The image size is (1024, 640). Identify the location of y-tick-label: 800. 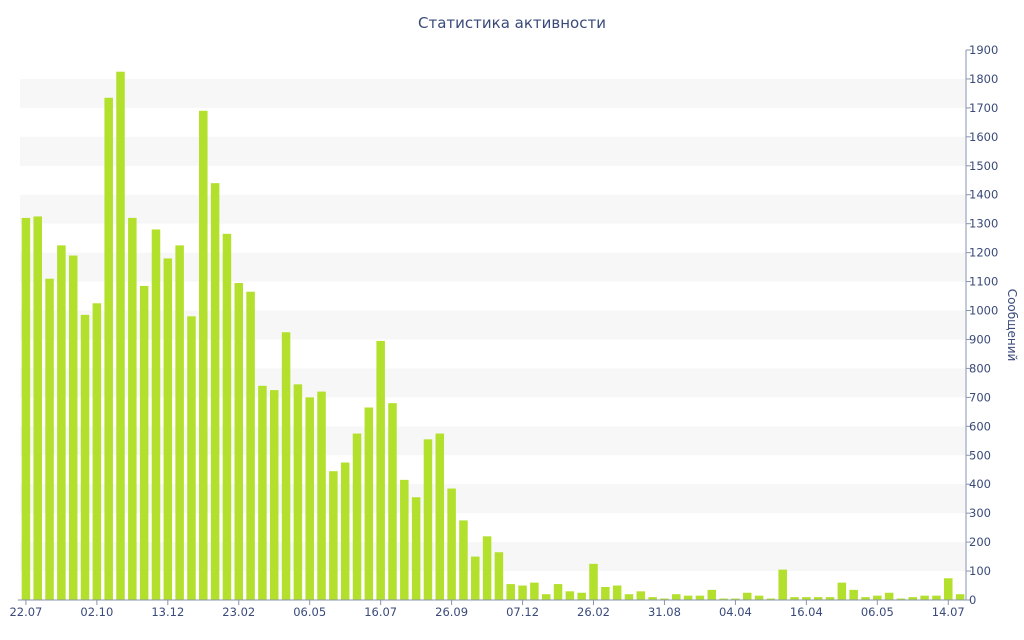
(980, 368).